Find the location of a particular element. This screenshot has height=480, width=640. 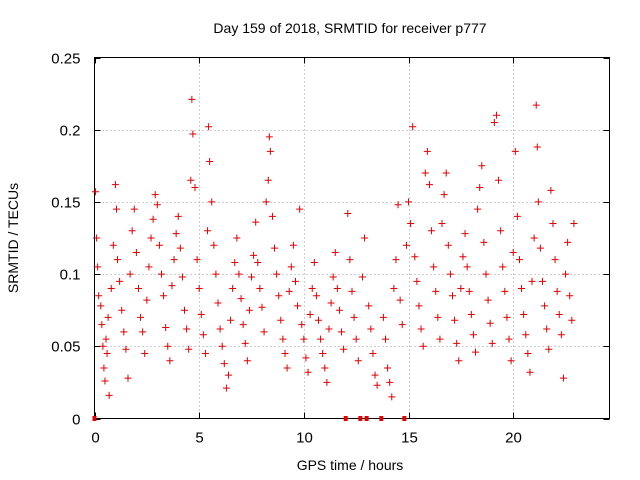

x-tick-labels: 0 5 10 15 20 is located at coordinates (306, 438).